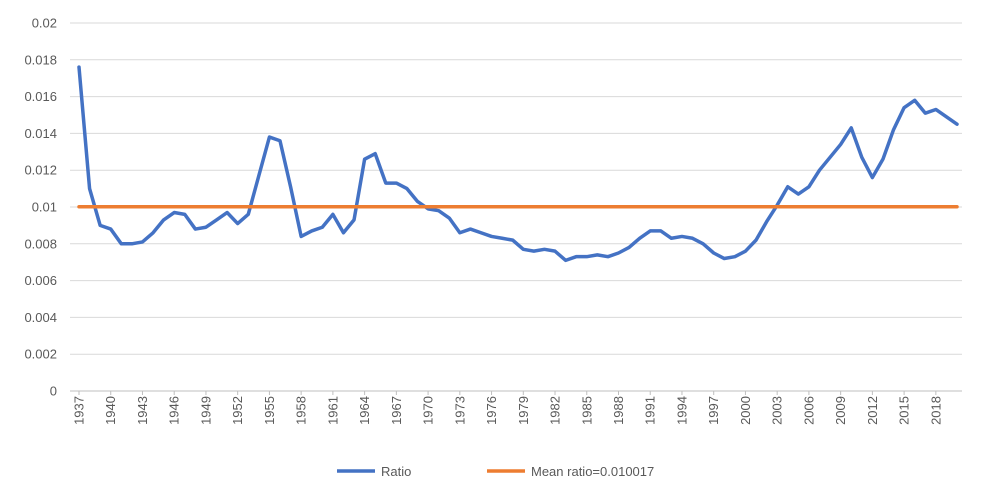  Describe the element at coordinates (40, 170) in the screenshot. I see `y-tick-label: 0.012` at that location.